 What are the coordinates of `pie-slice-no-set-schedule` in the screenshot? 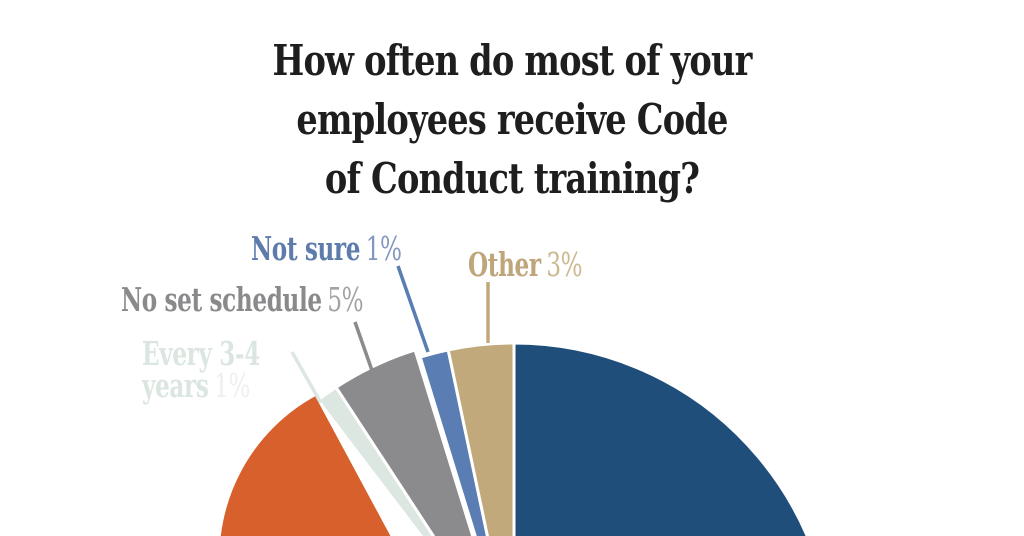 It's located at (404, 442).